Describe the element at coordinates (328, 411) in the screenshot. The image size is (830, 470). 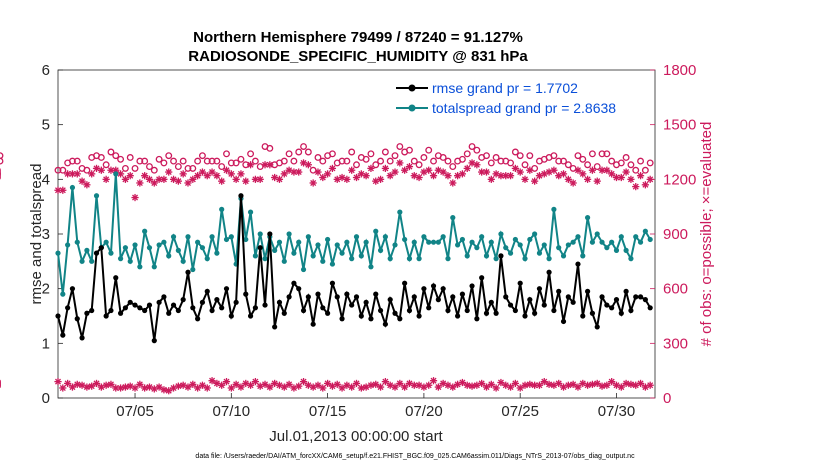
I see `x-tick-label: 07/15` at that location.